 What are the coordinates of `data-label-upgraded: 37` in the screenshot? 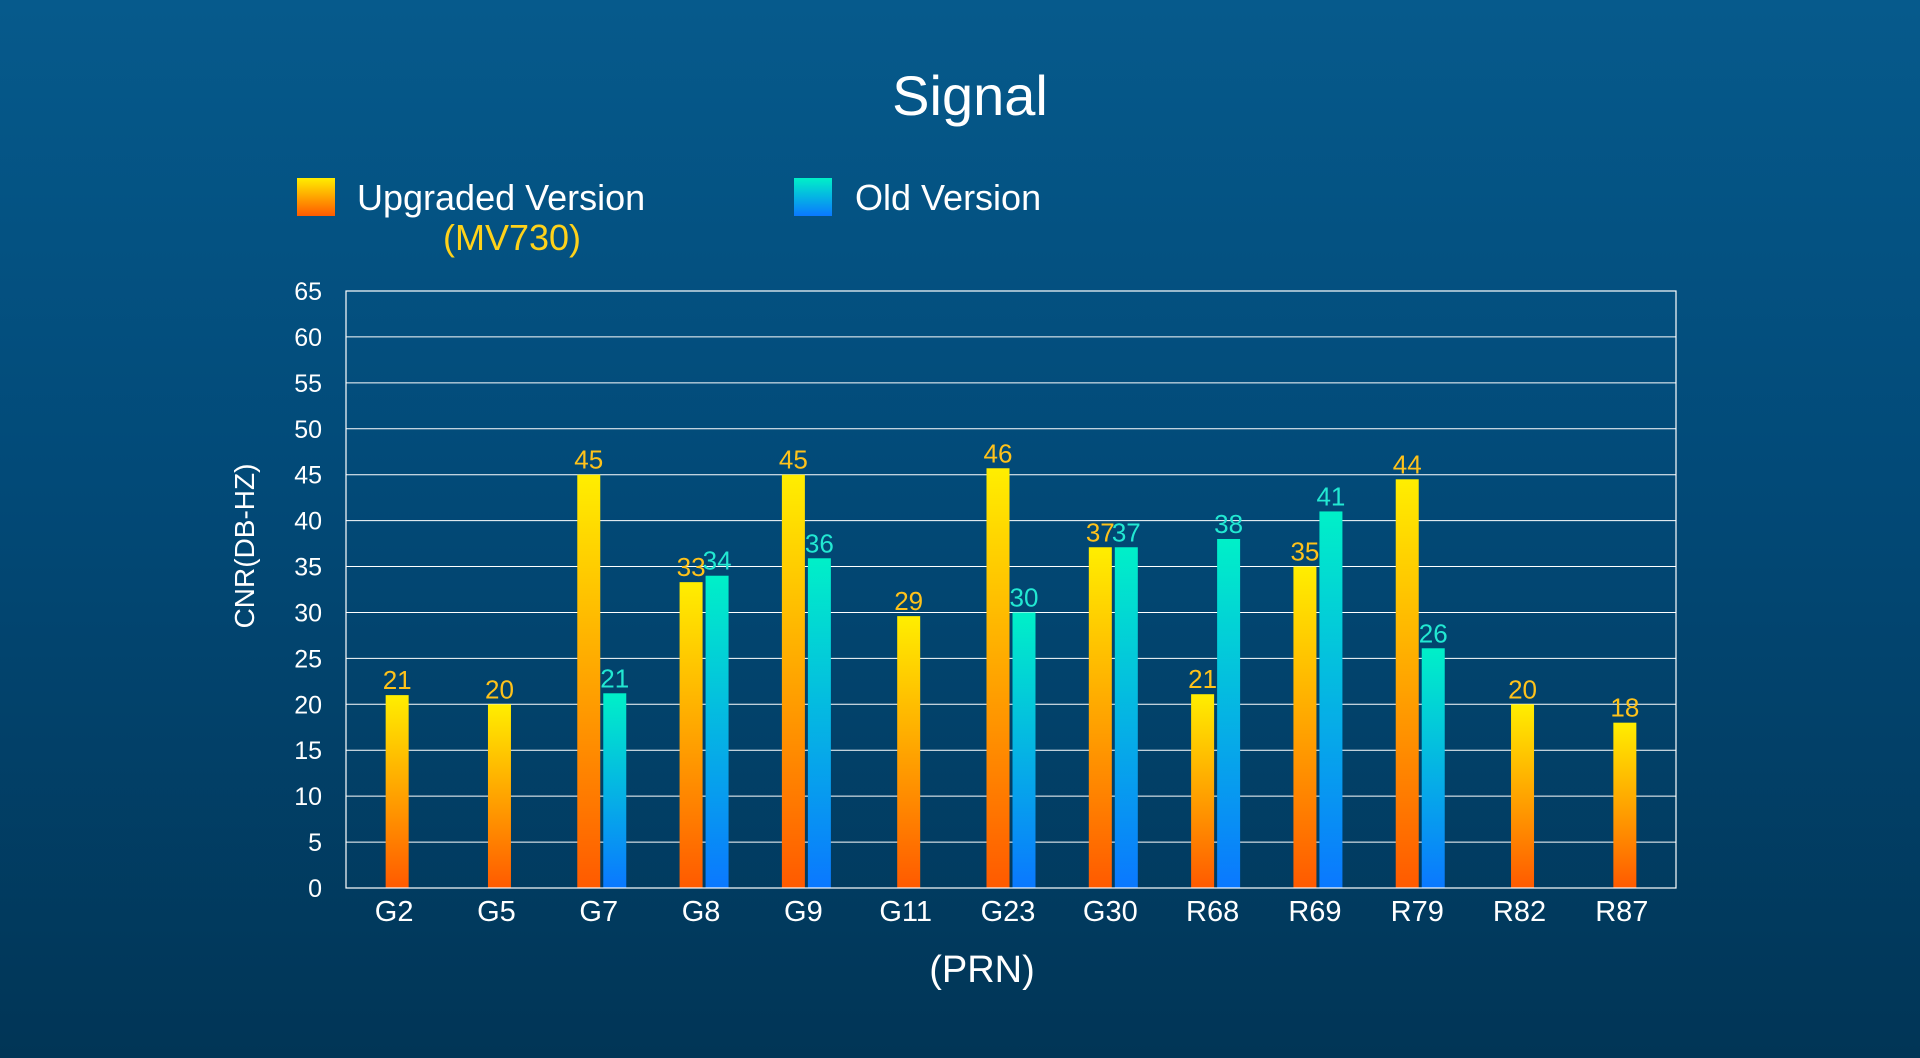 It's located at (1100, 532).